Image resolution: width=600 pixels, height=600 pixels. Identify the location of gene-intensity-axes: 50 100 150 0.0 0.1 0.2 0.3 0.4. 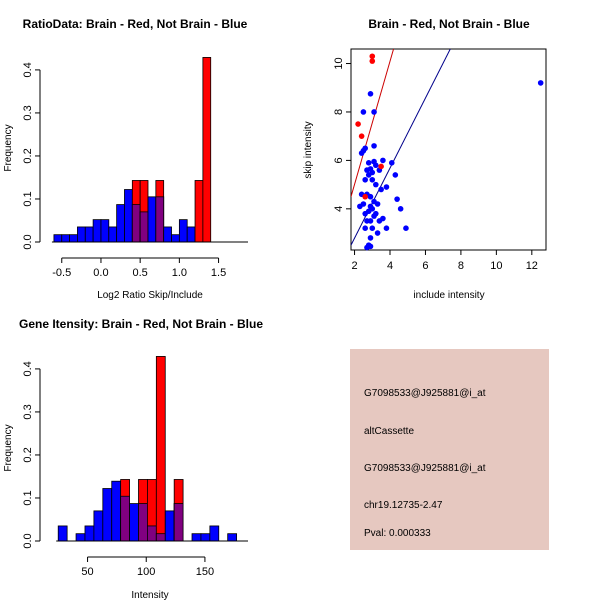
(135, 469).